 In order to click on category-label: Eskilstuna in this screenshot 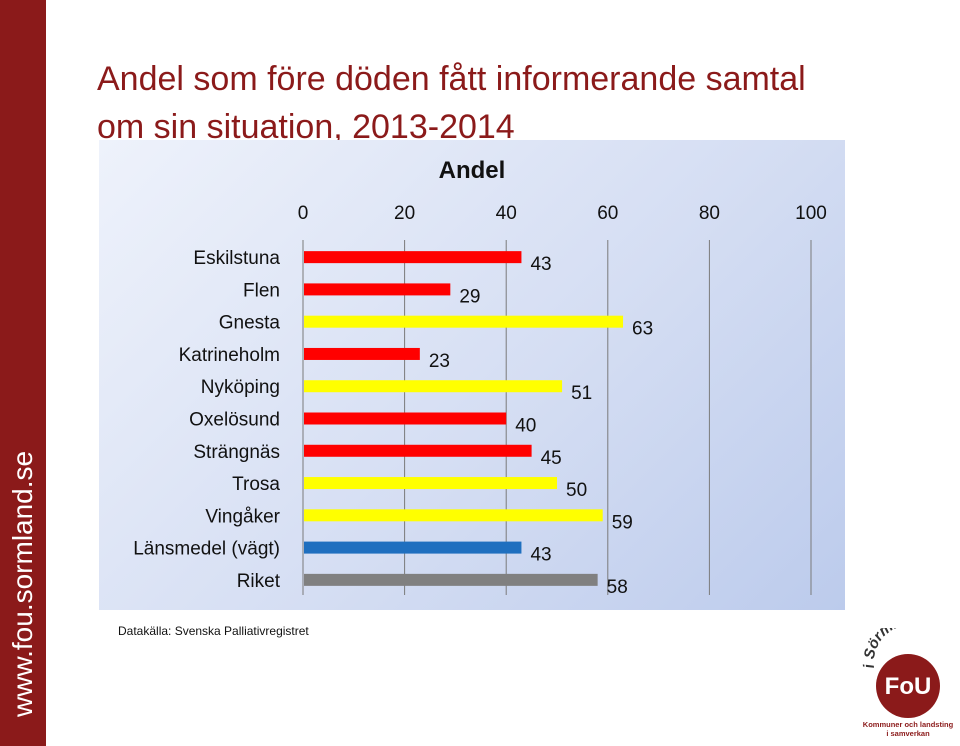, I will do `click(236, 258)`.